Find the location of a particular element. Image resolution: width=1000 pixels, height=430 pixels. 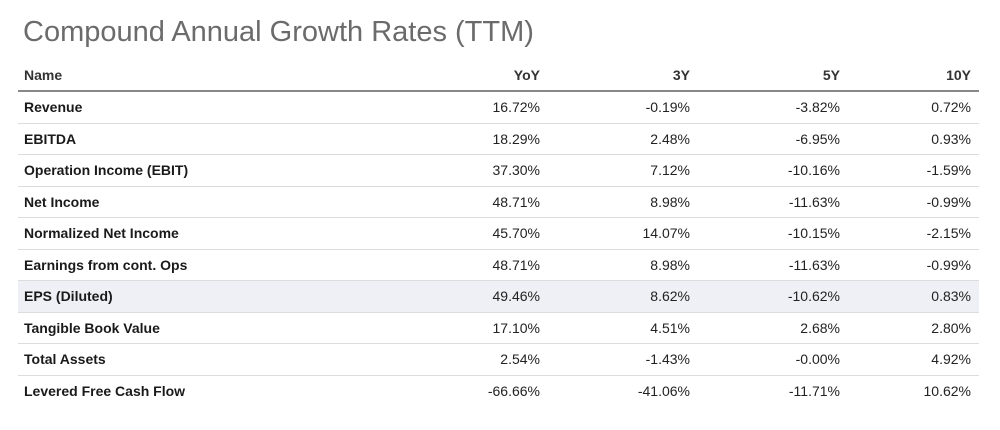

table-row-highlighted: EPS (Diluted) 49.46% 8.62% -10.62% 0.83% is located at coordinates (498, 296).